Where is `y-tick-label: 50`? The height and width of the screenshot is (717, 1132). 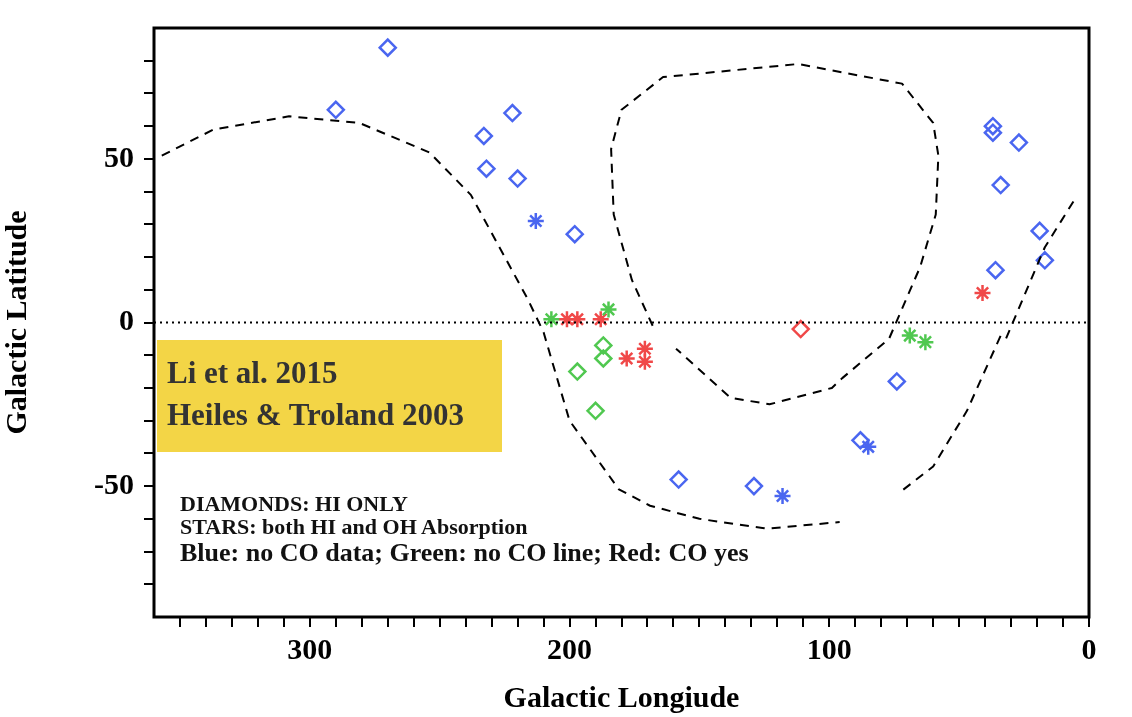 y-tick-label: 50 is located at coordinates (119, 156).